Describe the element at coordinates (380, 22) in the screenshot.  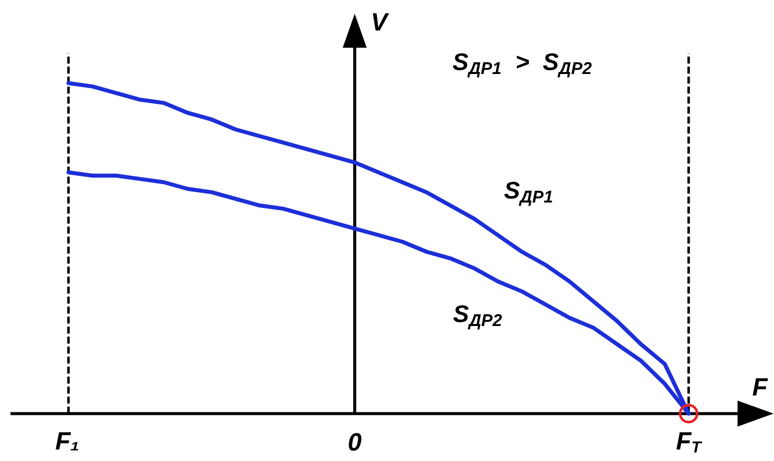
I see `y-axis-title: V` at that location.